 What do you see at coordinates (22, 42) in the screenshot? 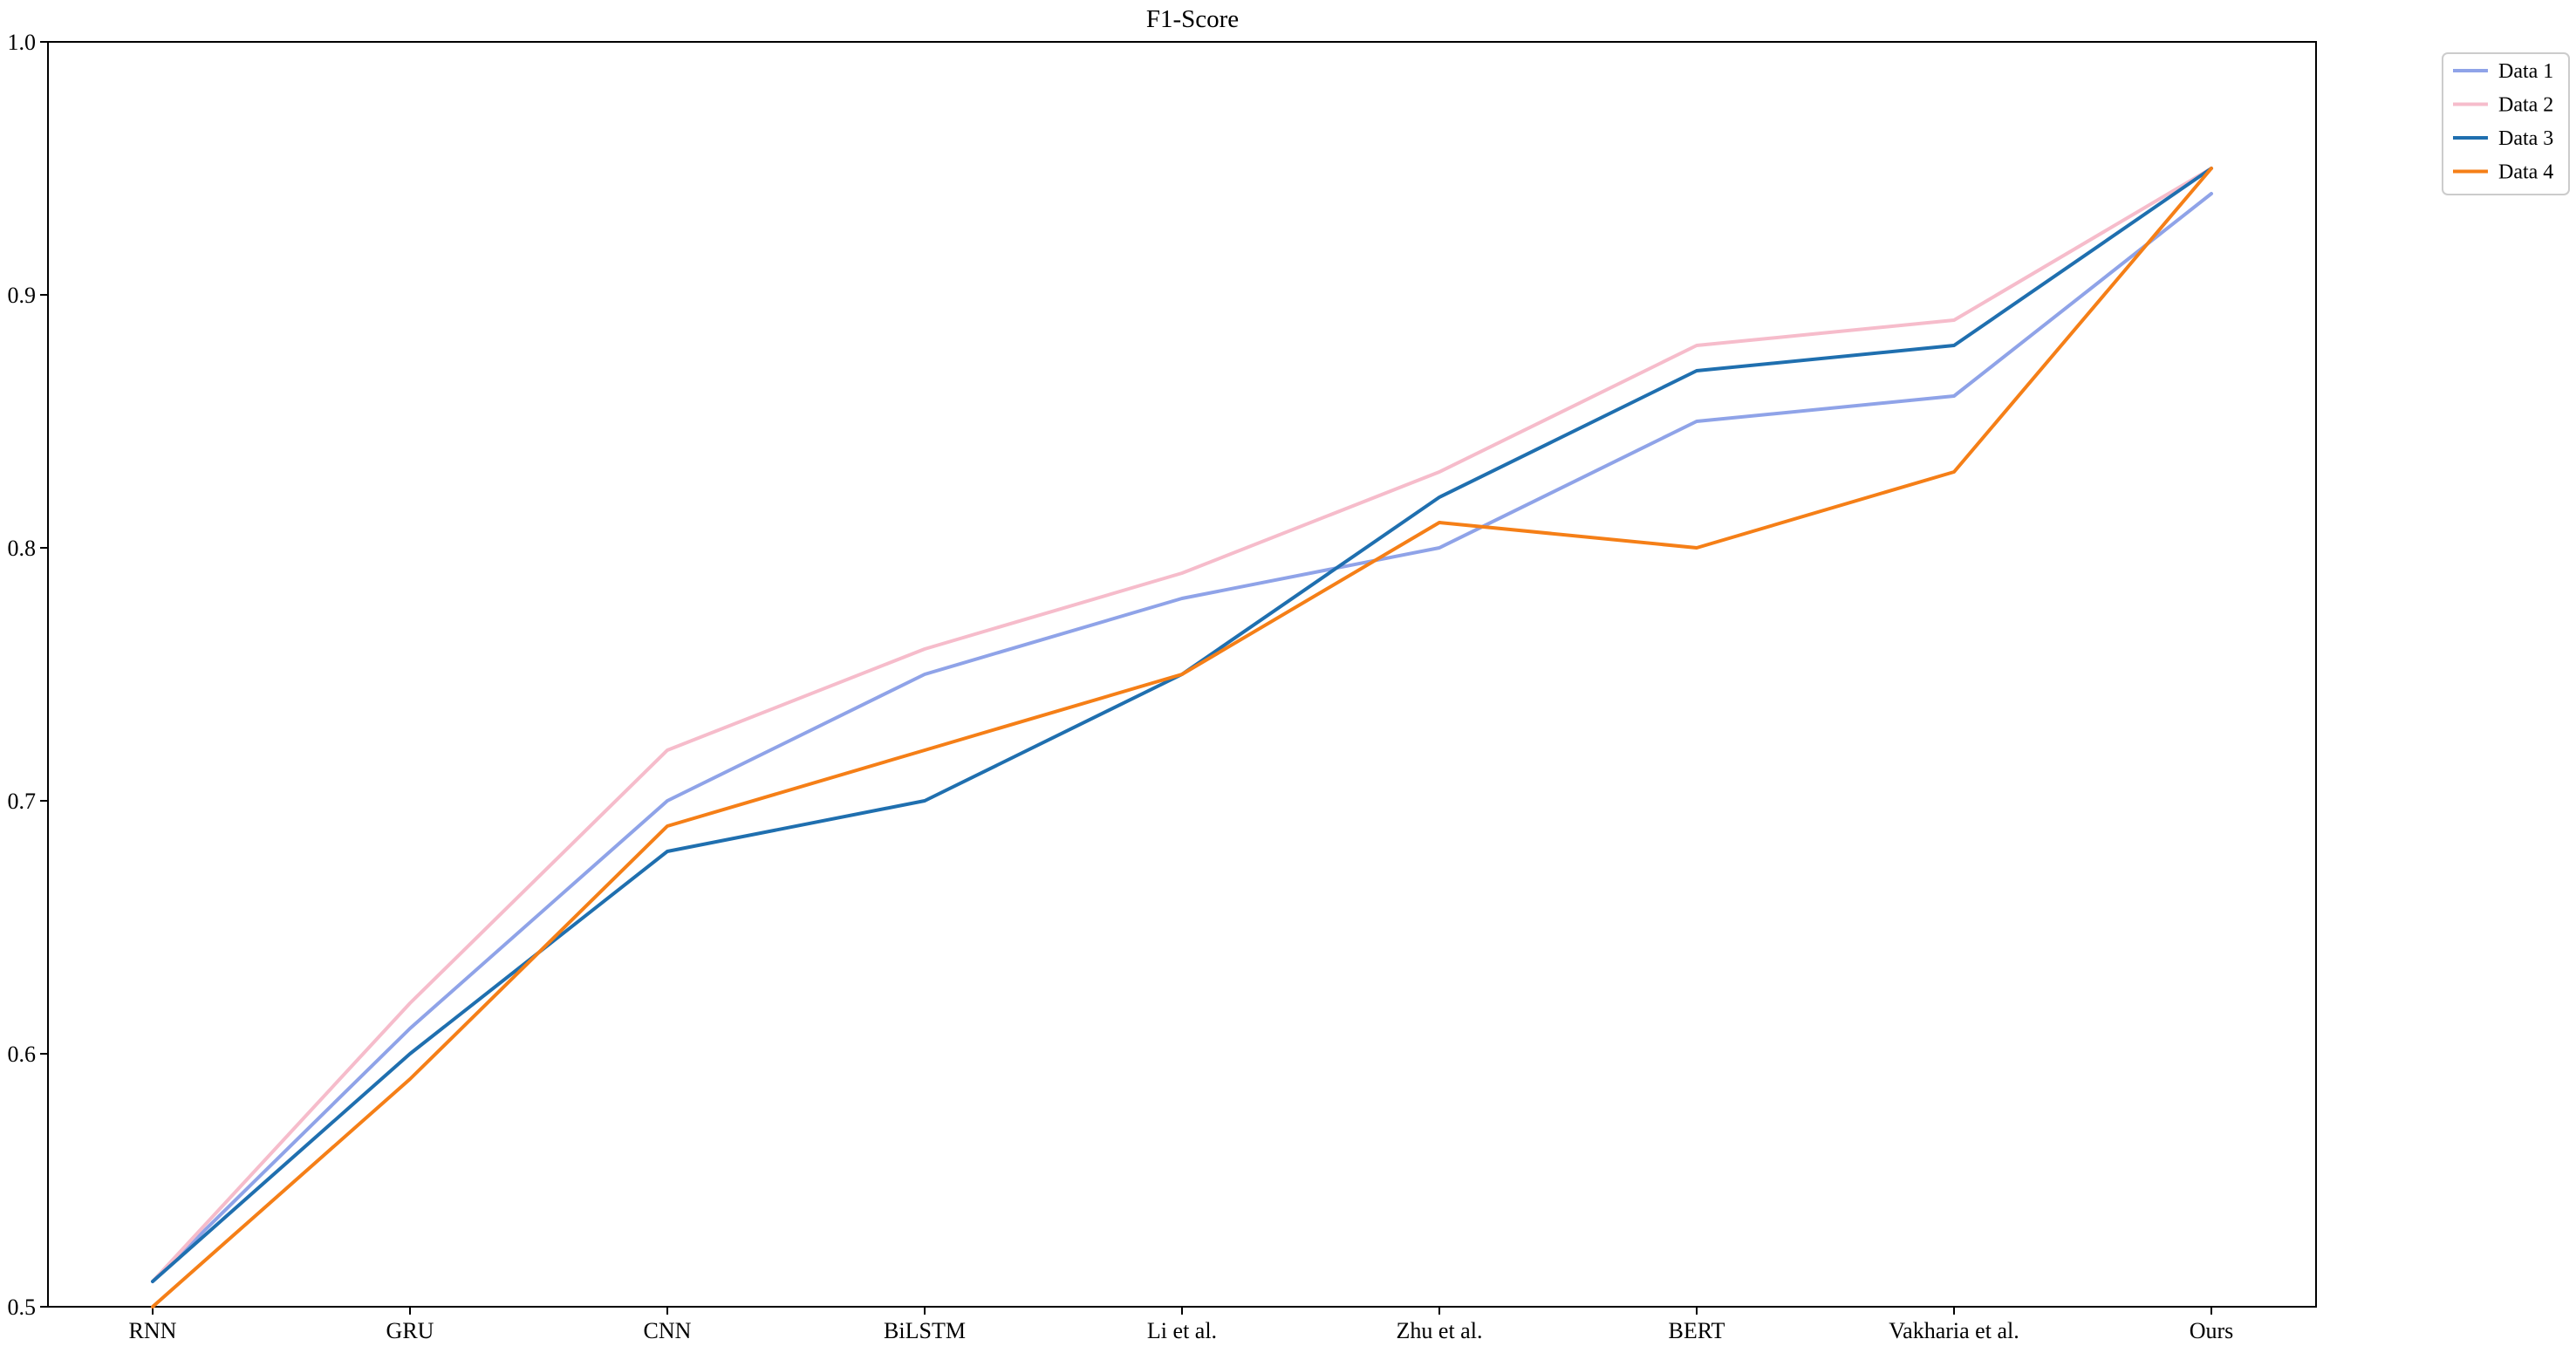
I see `y-tick-label: 1.0` at bounding box center [22, 42].